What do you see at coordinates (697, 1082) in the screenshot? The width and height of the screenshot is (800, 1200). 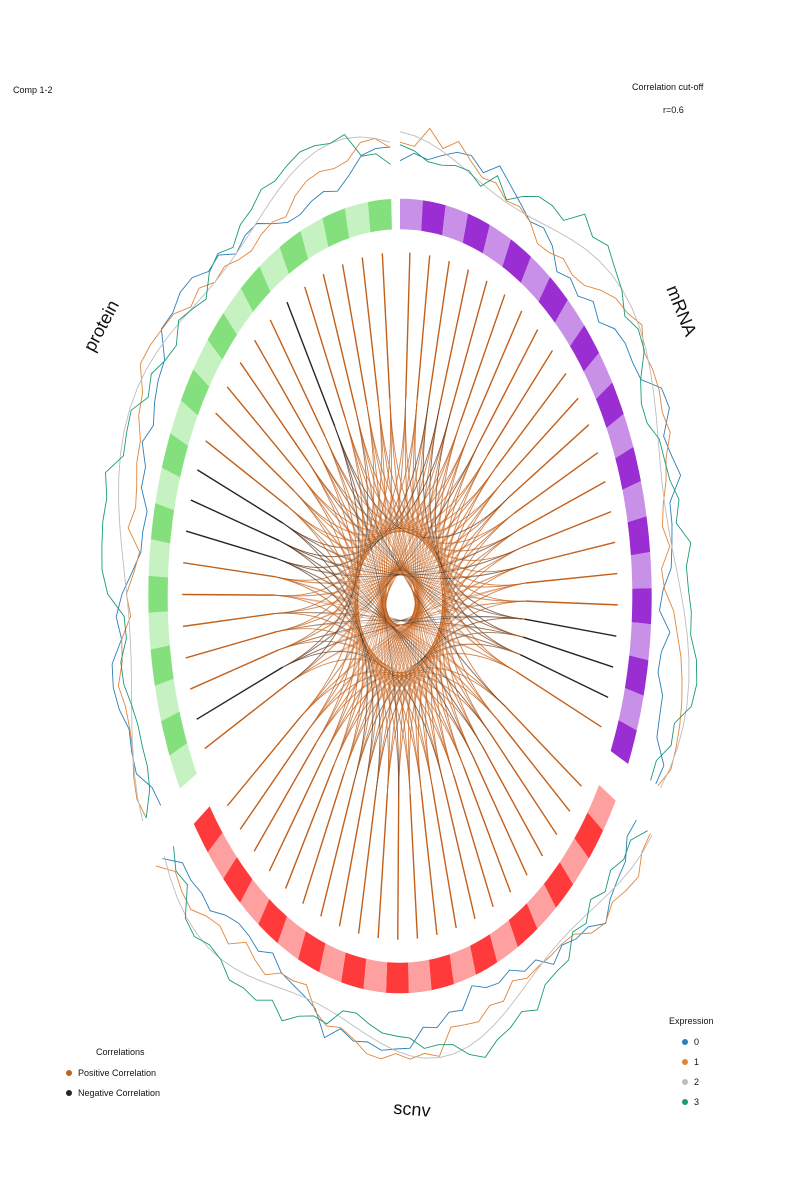 I see `expr-2-label: 2` at bounding box center [697, 1082].